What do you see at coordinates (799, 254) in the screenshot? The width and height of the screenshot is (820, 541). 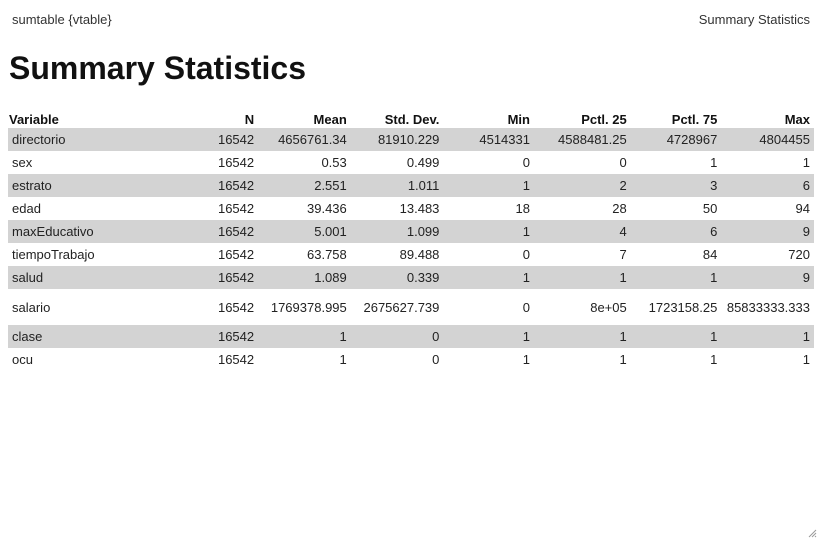 I see `cell-max: 720` at bounding box center [799, 254].